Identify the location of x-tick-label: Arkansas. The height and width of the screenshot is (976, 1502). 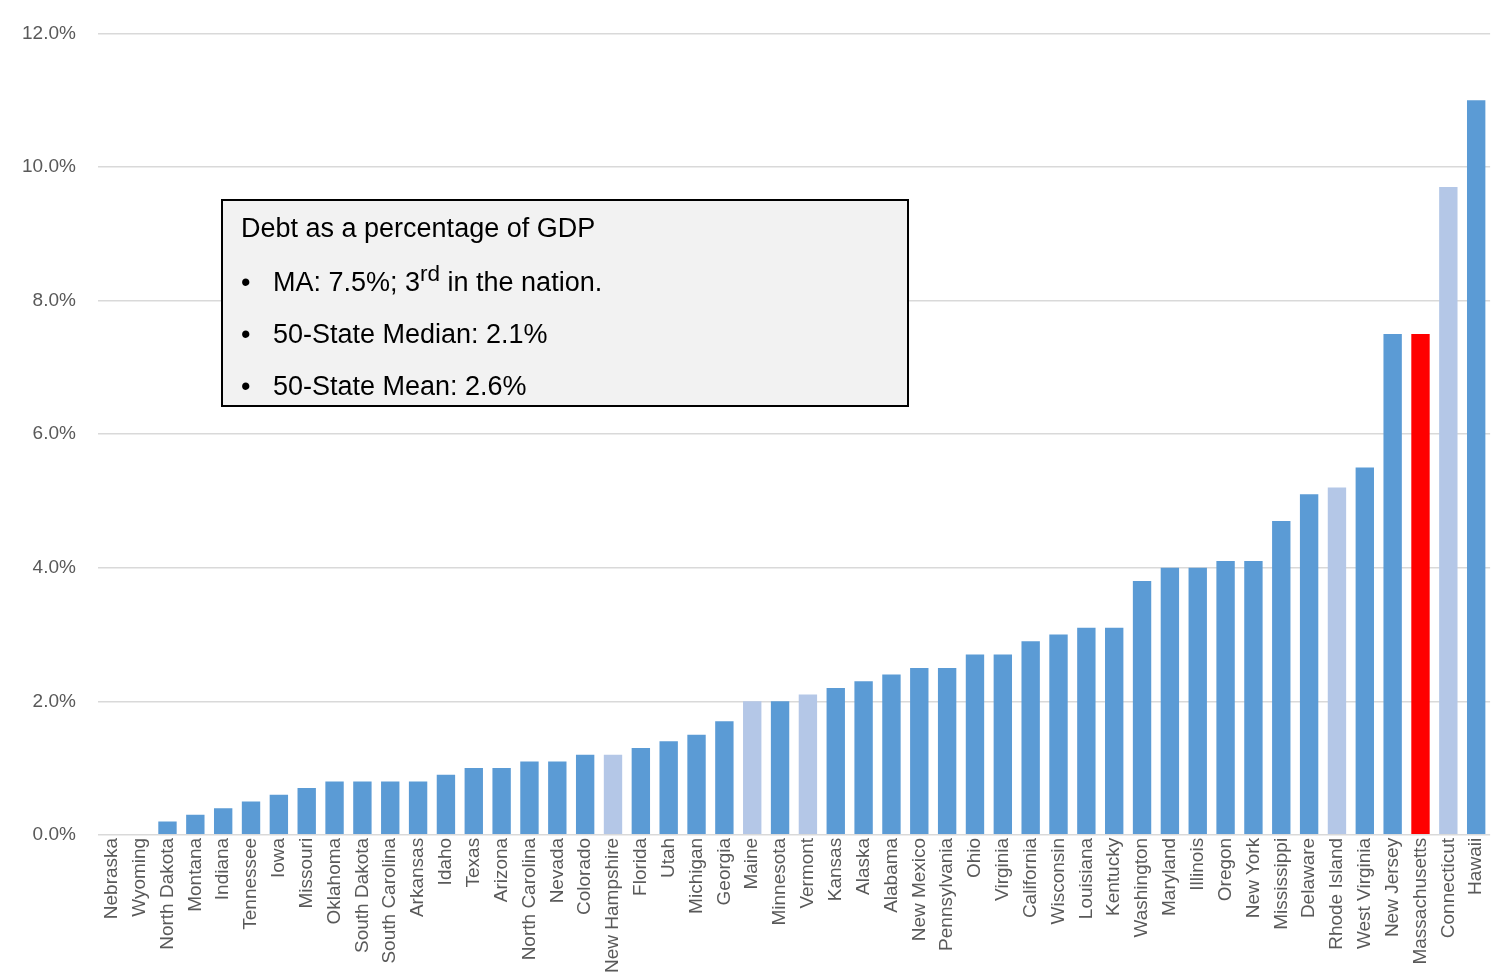
(417, 877).